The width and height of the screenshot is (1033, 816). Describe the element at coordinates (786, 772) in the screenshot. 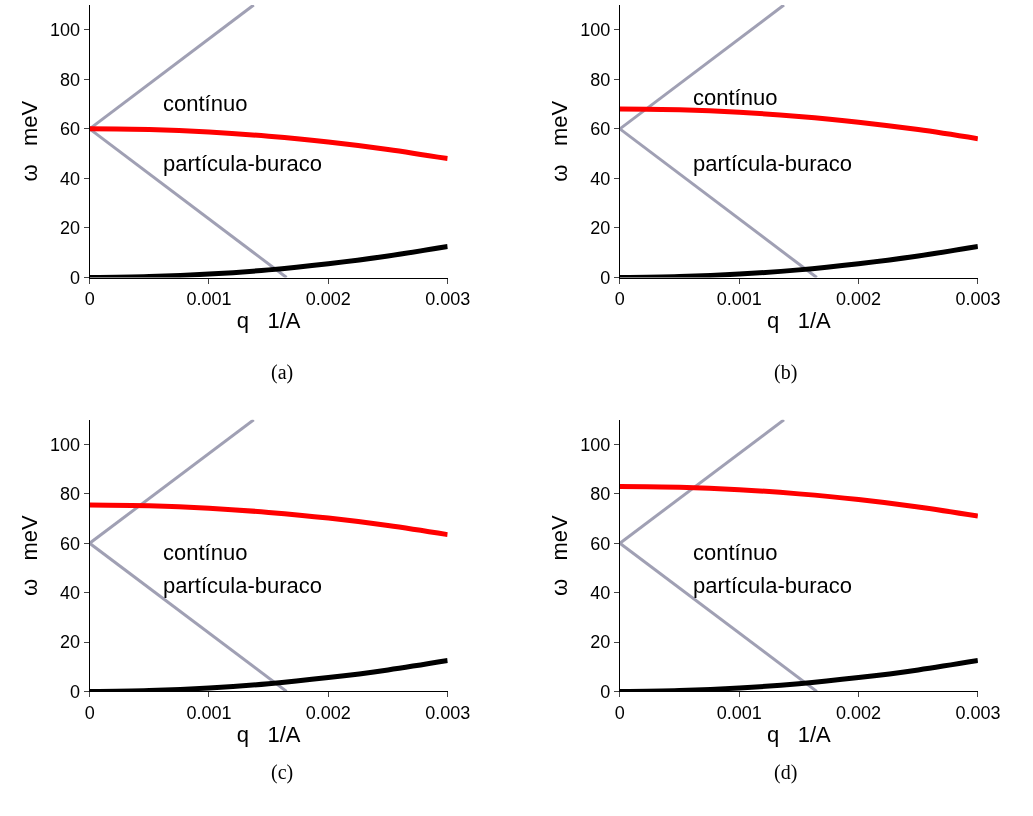

I see `text: (d)` at that location.